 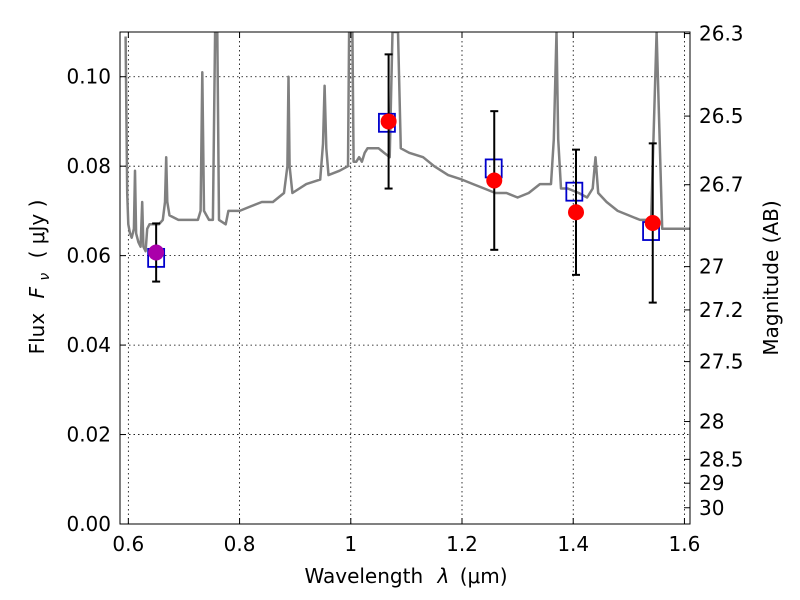 What do you see at coordinates (573, 544) in the screenshot?
I see `x-tick-label: 1.4` at bounding box center [573, 544].